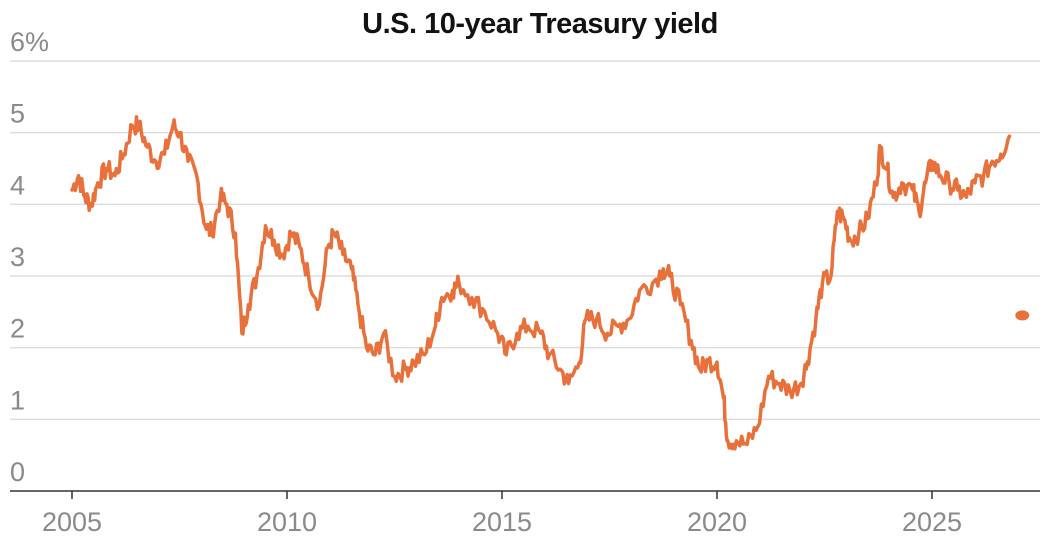 The width and height of the screenshot is (1050, 549). What do you see at coordinates (17, 114) in the screenshot?
I see `y-tick-label: 5` at bounding box center [17, 114].